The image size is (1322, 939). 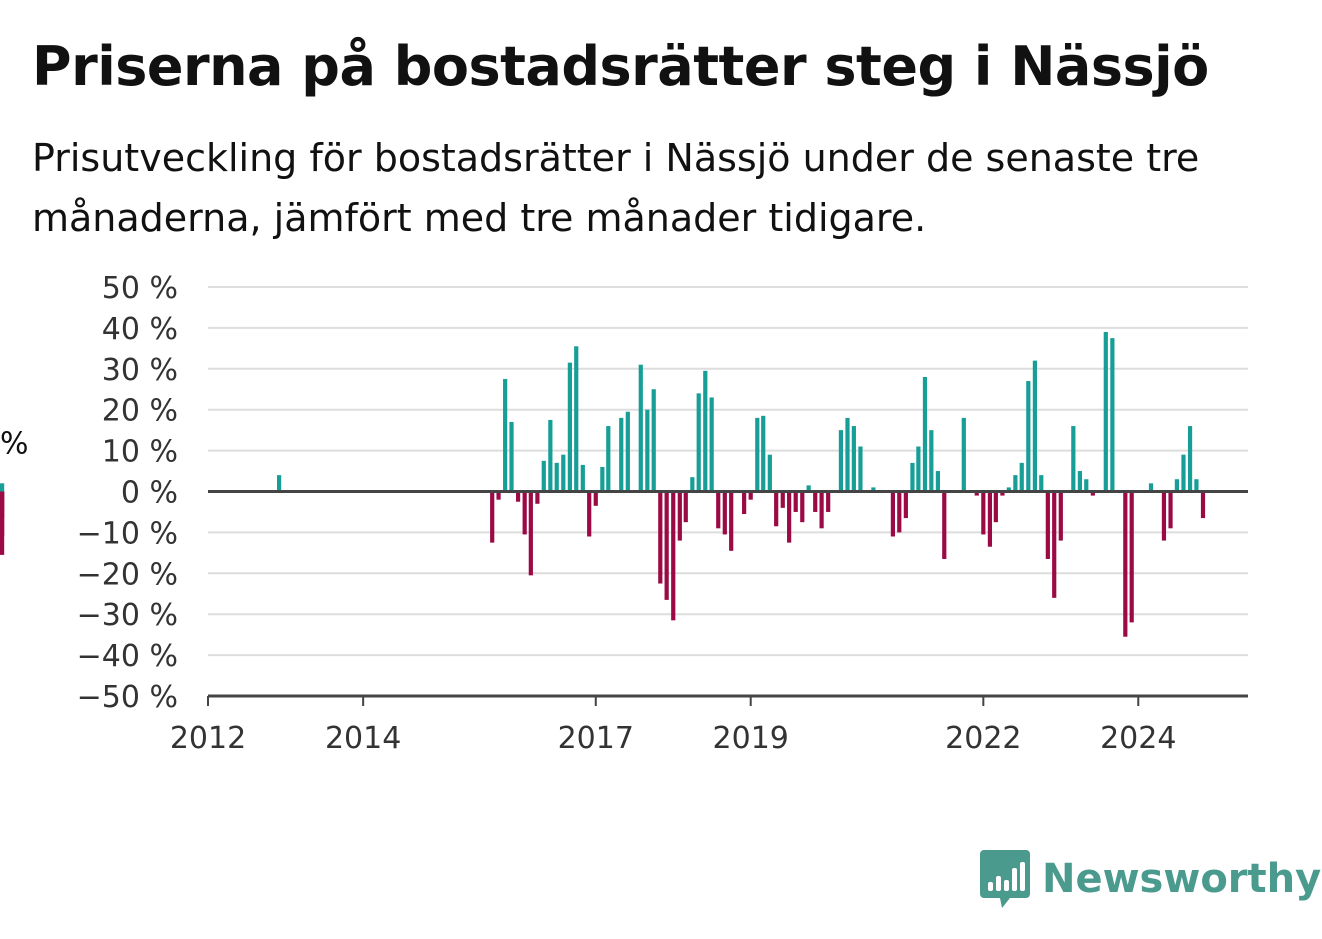 What do you see at coordinates (1005, 879) in the screenshot?
I see `bar-chart-speech-bubble-icon` at bounding box center [1005, 879].